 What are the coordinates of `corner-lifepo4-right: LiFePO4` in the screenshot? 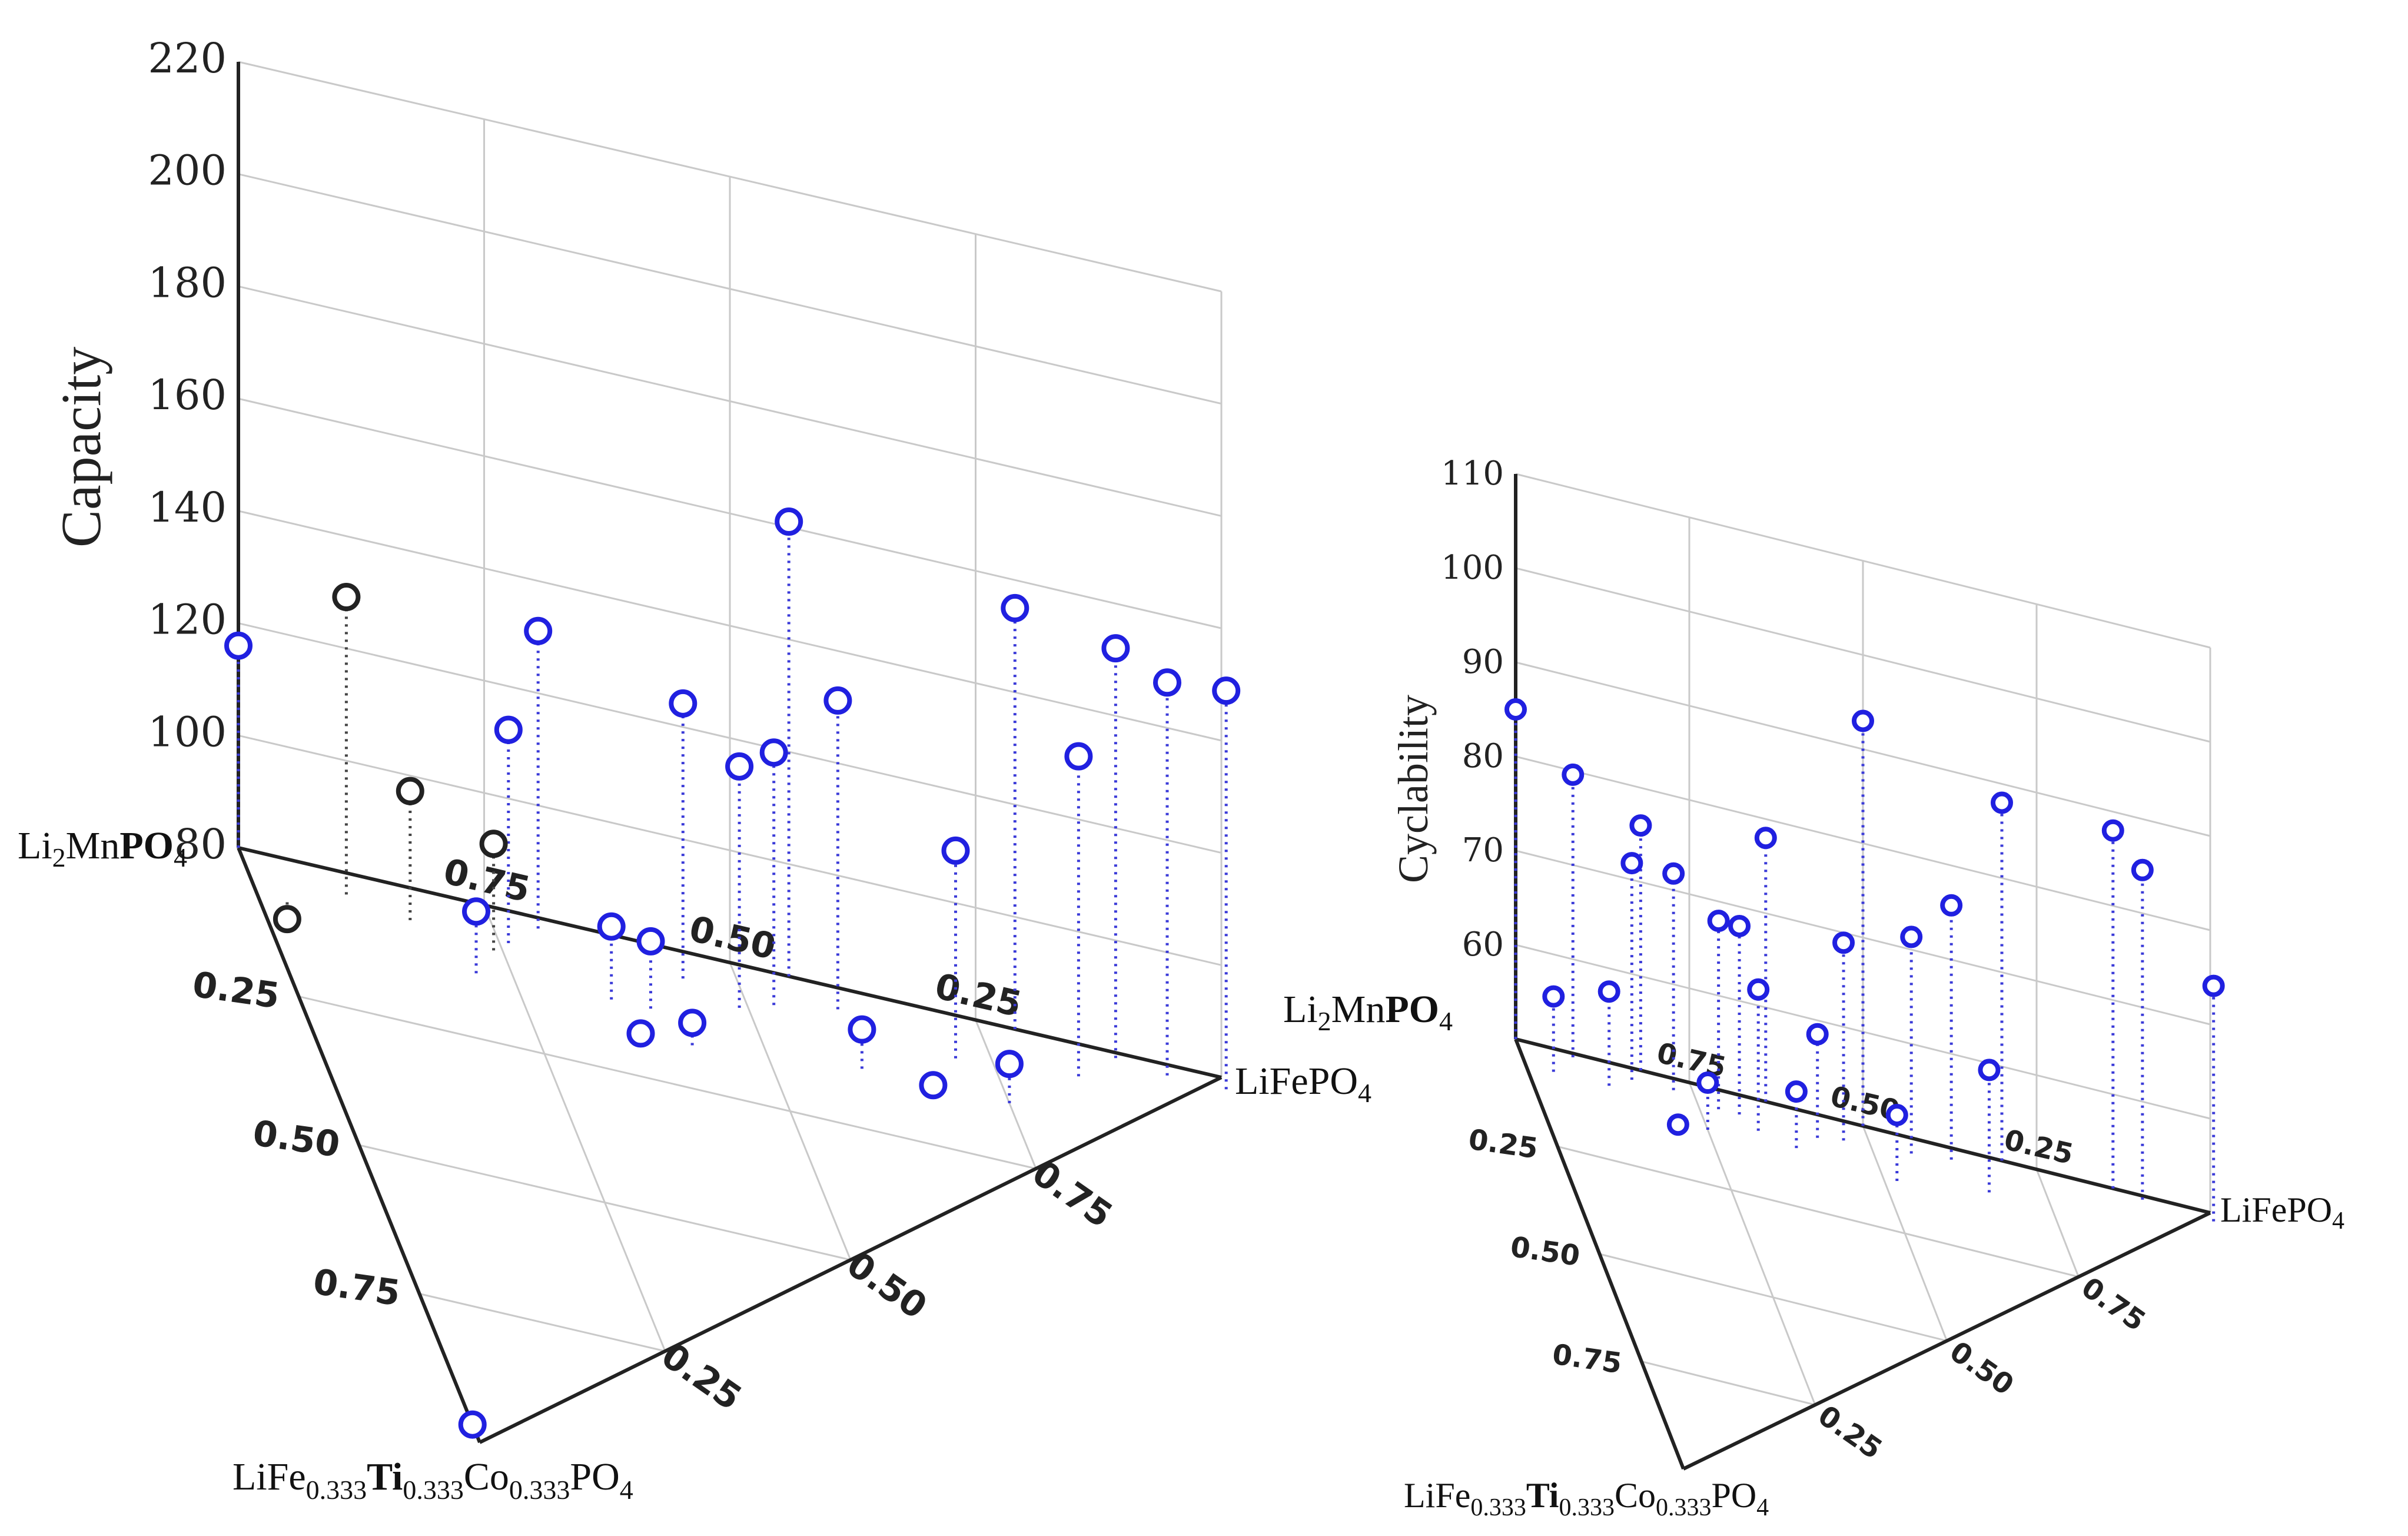 It's located at (2282, 1212).